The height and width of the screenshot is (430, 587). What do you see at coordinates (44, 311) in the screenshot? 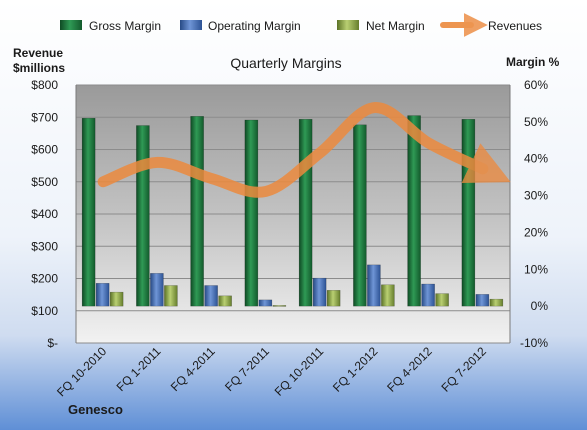
I see `left-tick-label: $100` at bounding box center [44, 311].